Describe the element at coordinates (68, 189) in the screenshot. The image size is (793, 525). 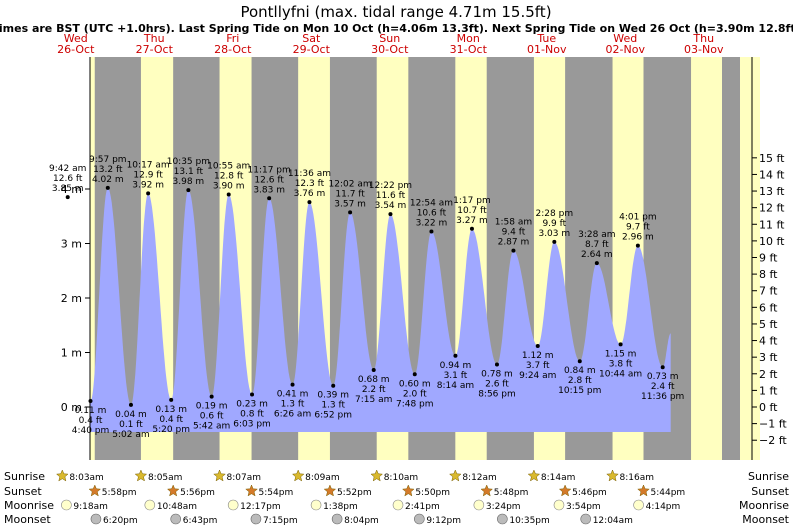
I see `tide-metre-label: 3.85 m` at that location.